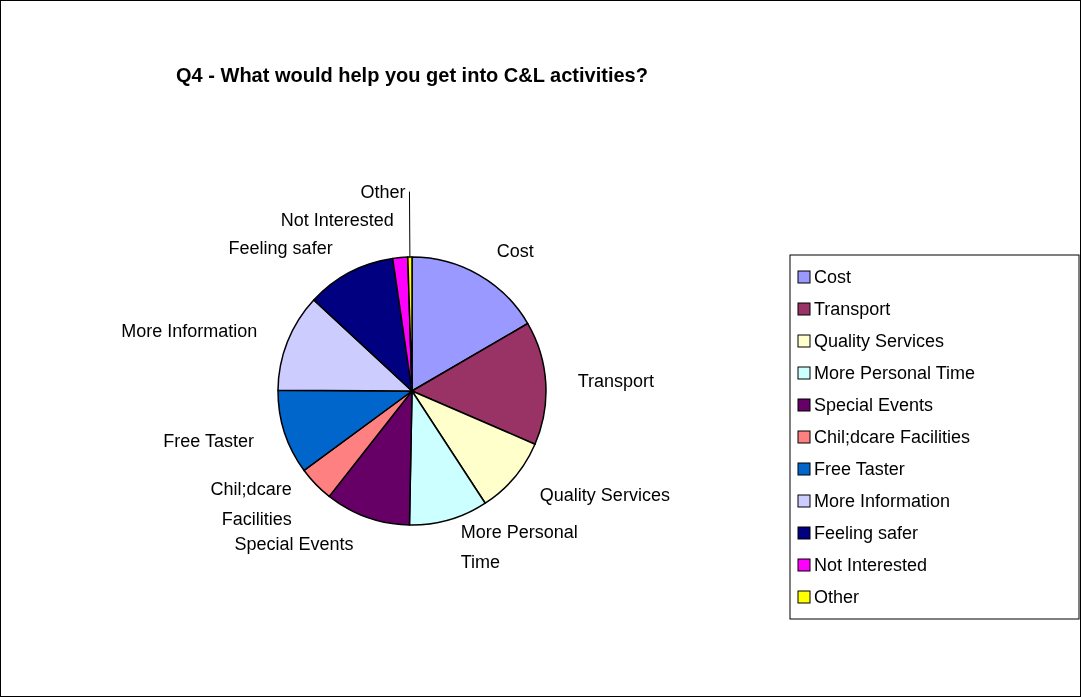 The height and width of the screenshot is (697, 1081). I want to click on slice-label: Special Events, so click(294, 543).